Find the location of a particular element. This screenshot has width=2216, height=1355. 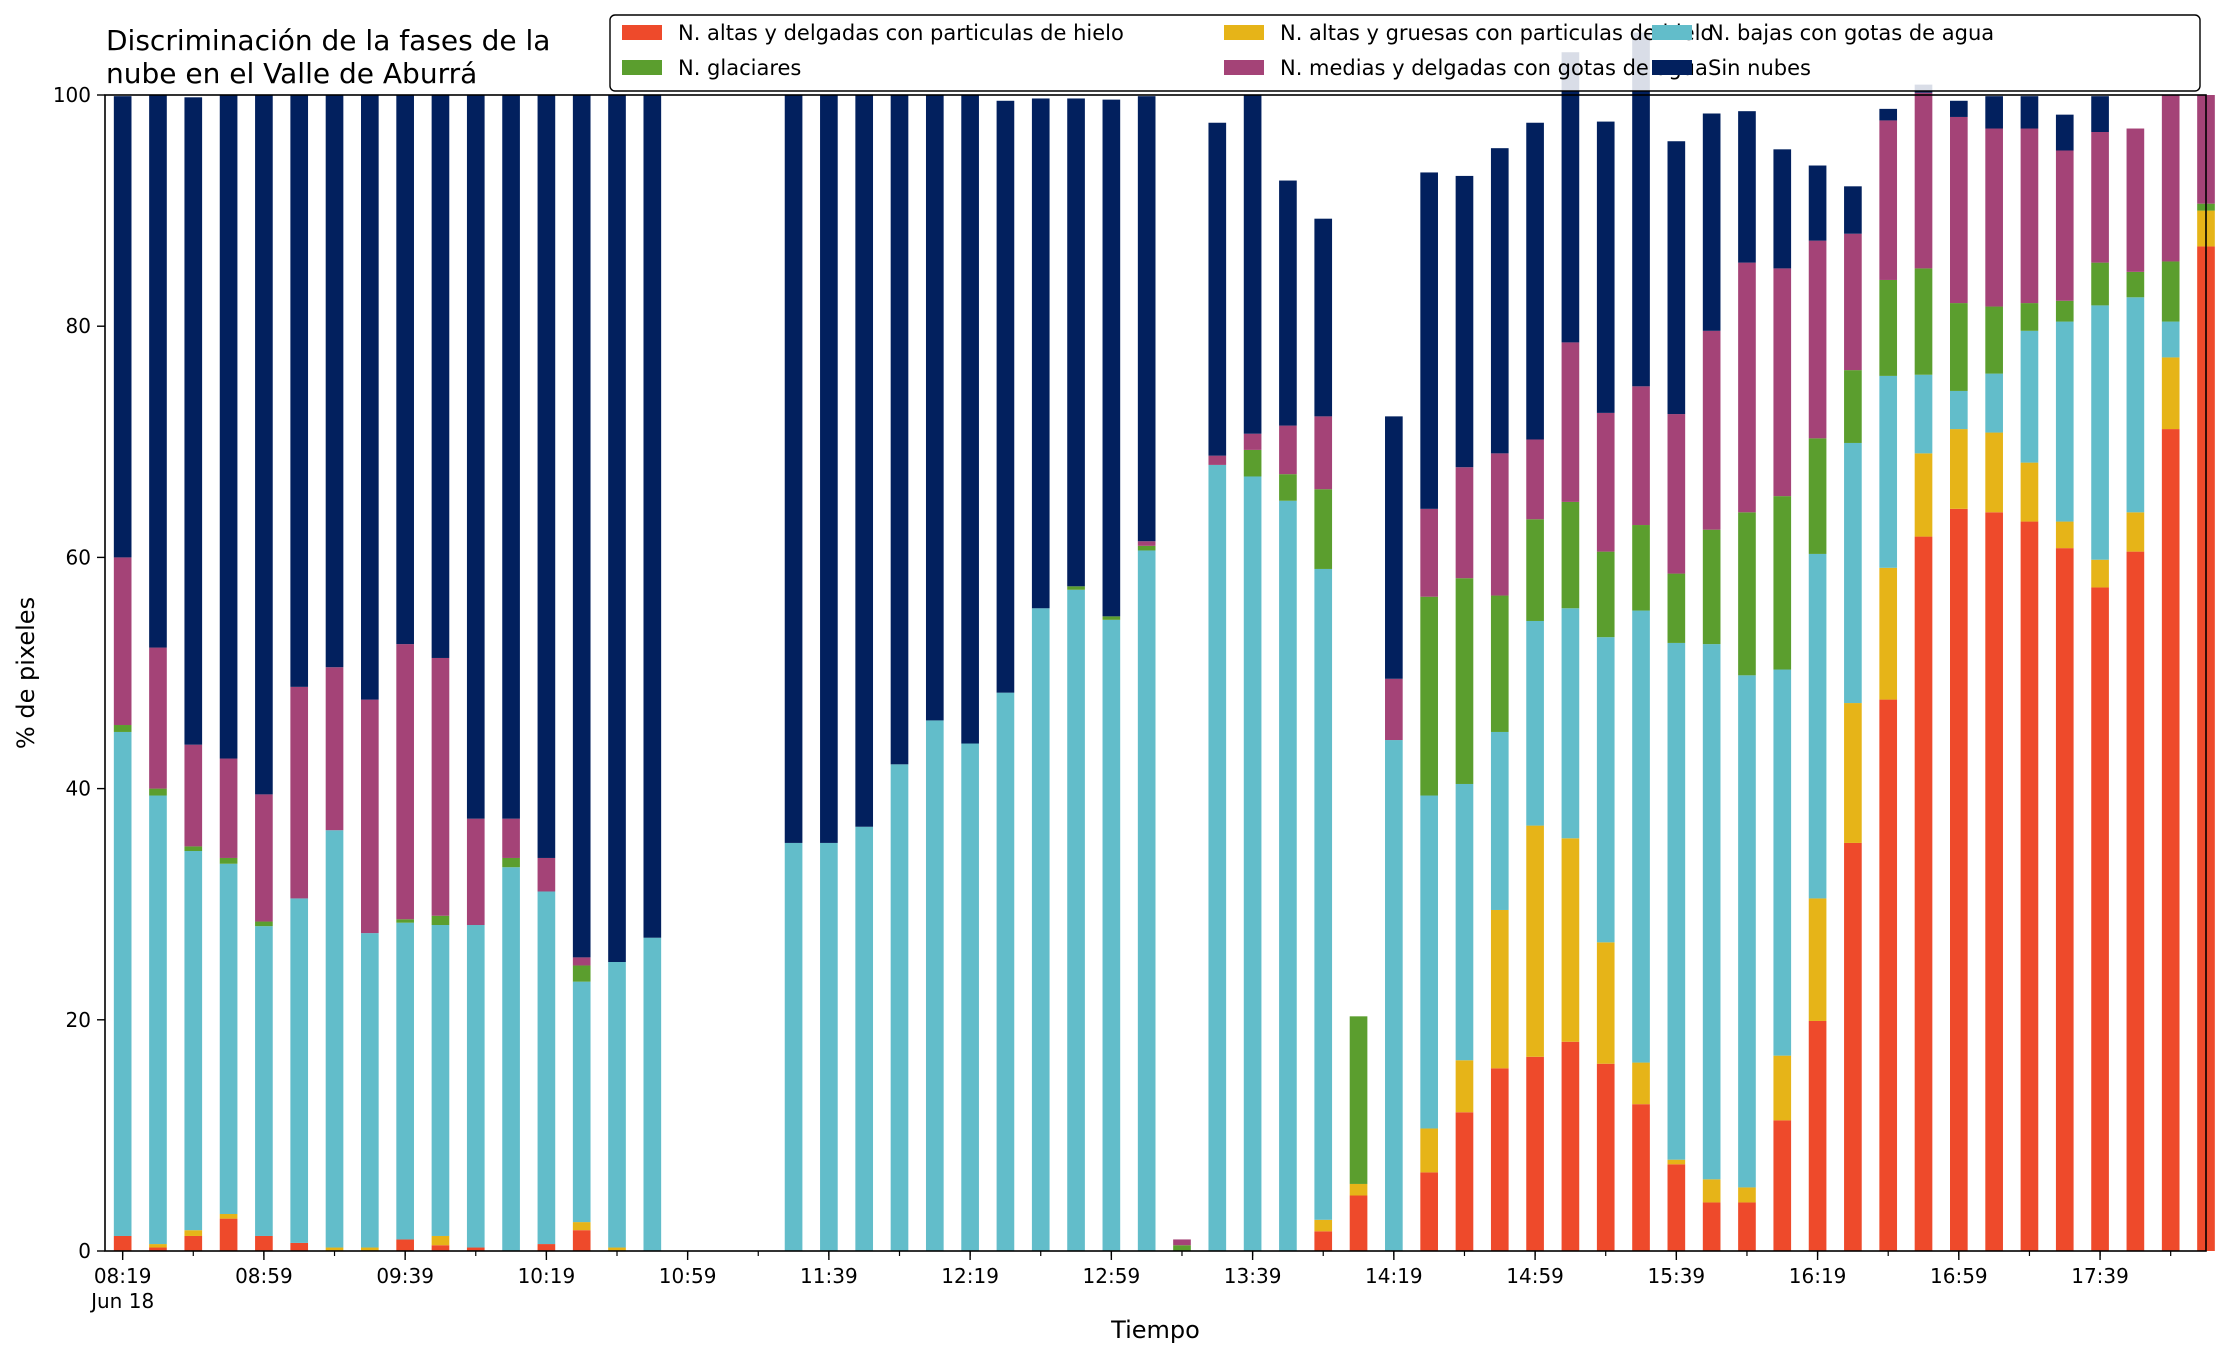

x-tick-label: 12:59 is located at coordinates (1112, 1276).